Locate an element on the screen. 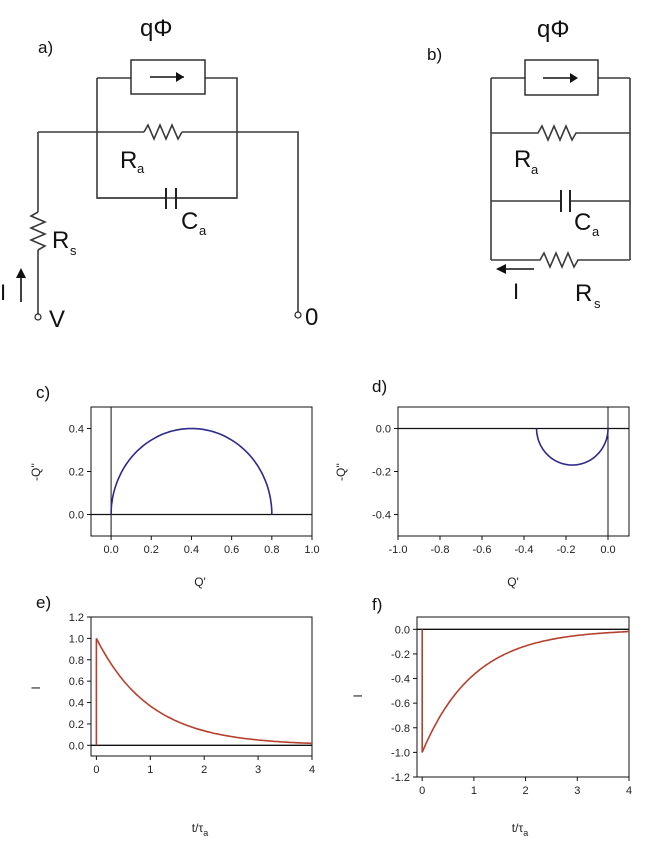 This screenshot has height=863, width=666. circuit-b: b) qΦ R a C a R s I is located at coordinates (529, 163).